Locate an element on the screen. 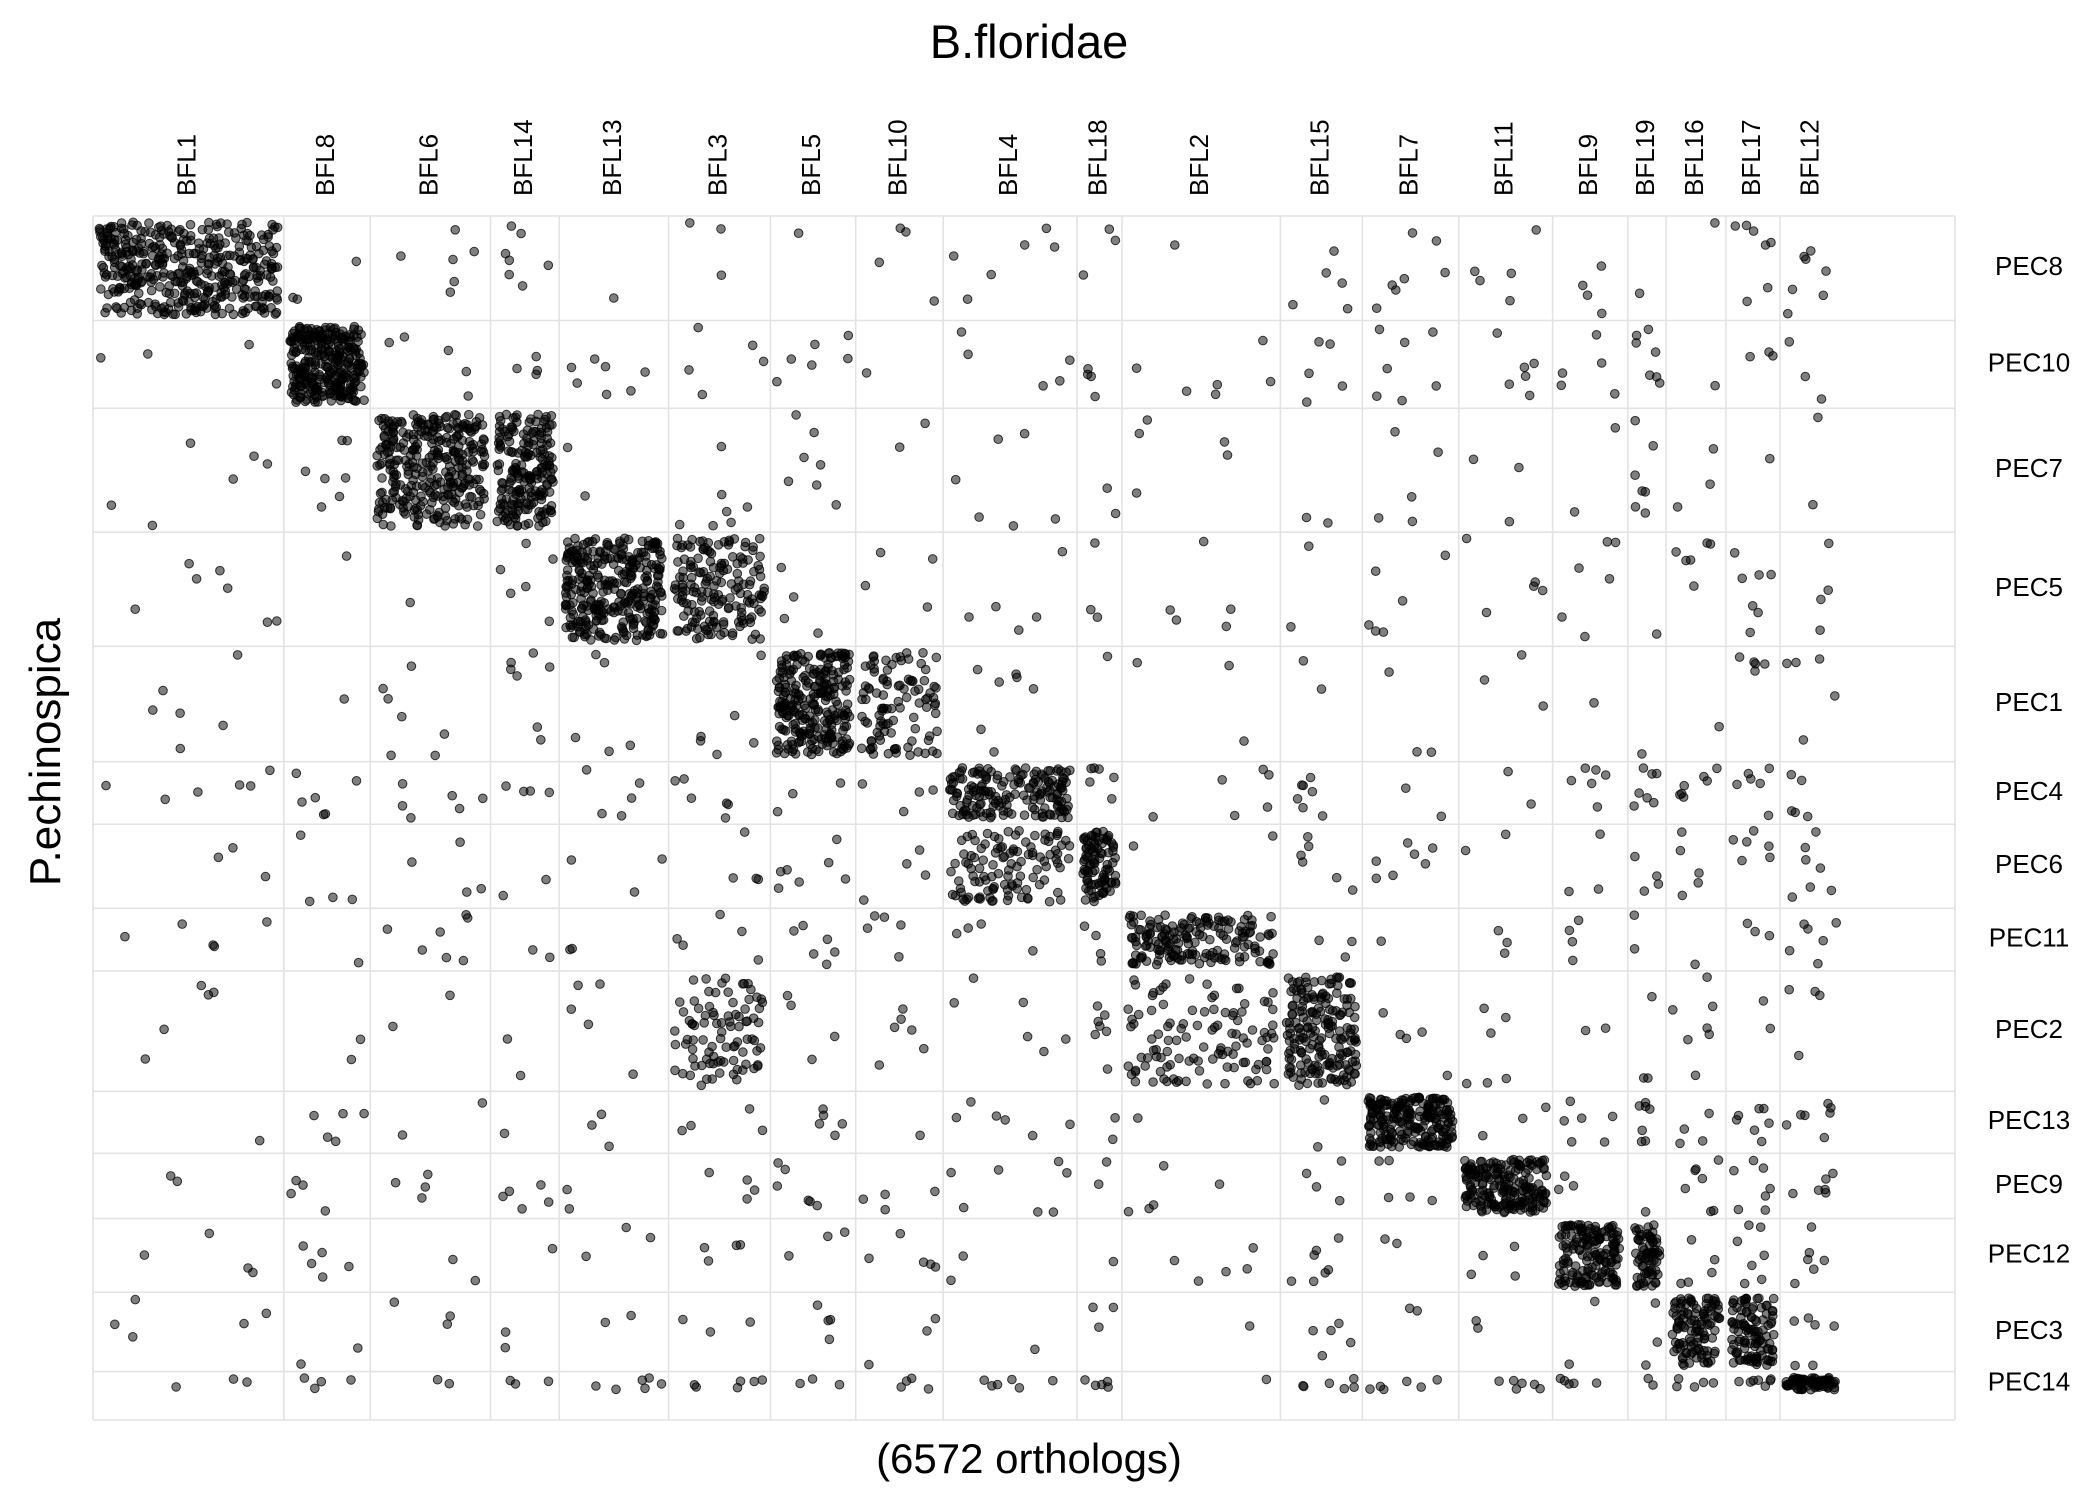 The width and height of the screenshot is (2099, 1499). point-pec2-bfl10 is located at coordinates (924, 1048).